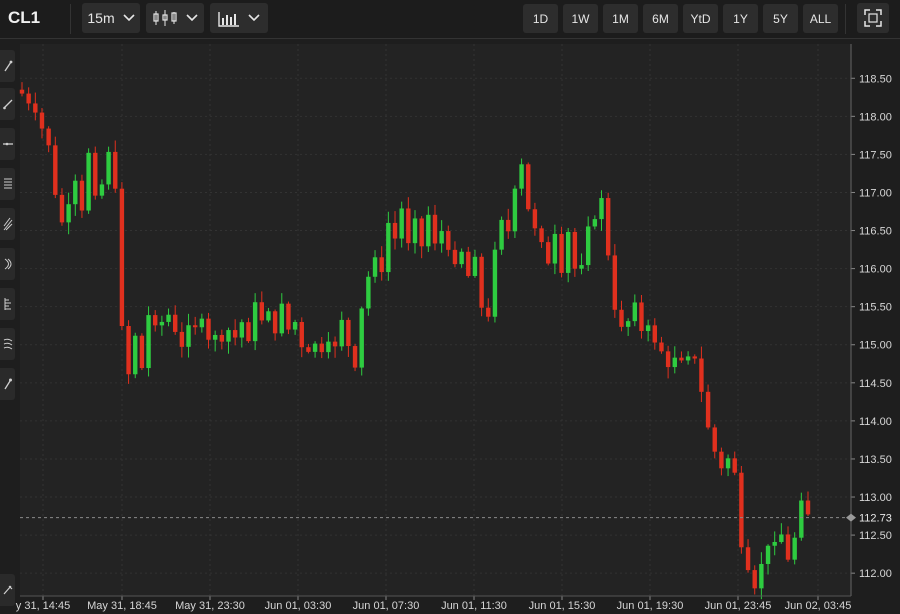  Describe the element at coordinates (875, 232) in the screenshot. I see `y-tick-label: 116.50` at that location.